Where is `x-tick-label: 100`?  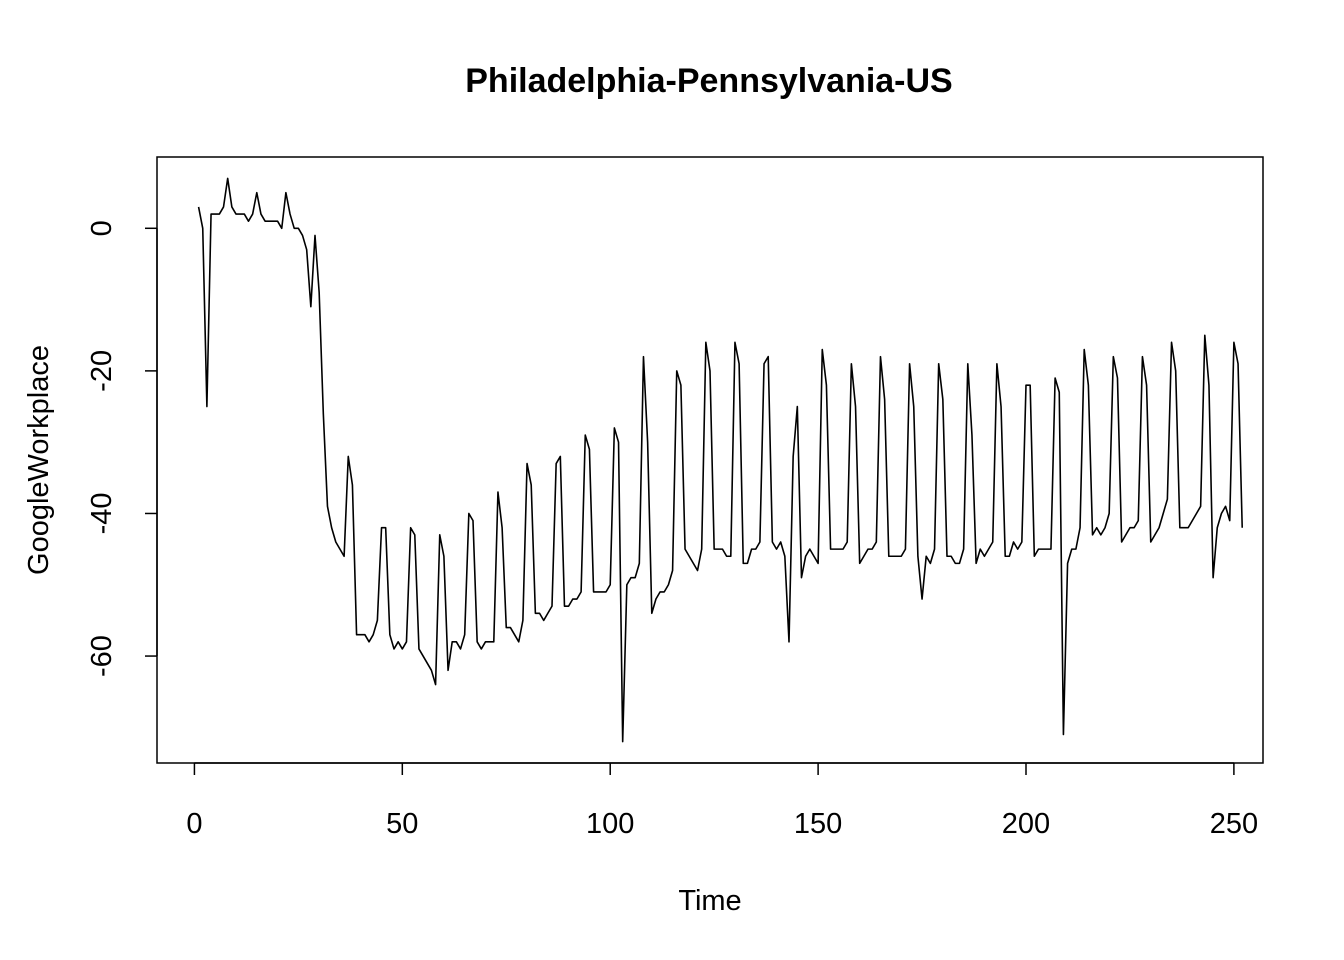
x-tick-label: 100 is located at coordinates (610, 824).